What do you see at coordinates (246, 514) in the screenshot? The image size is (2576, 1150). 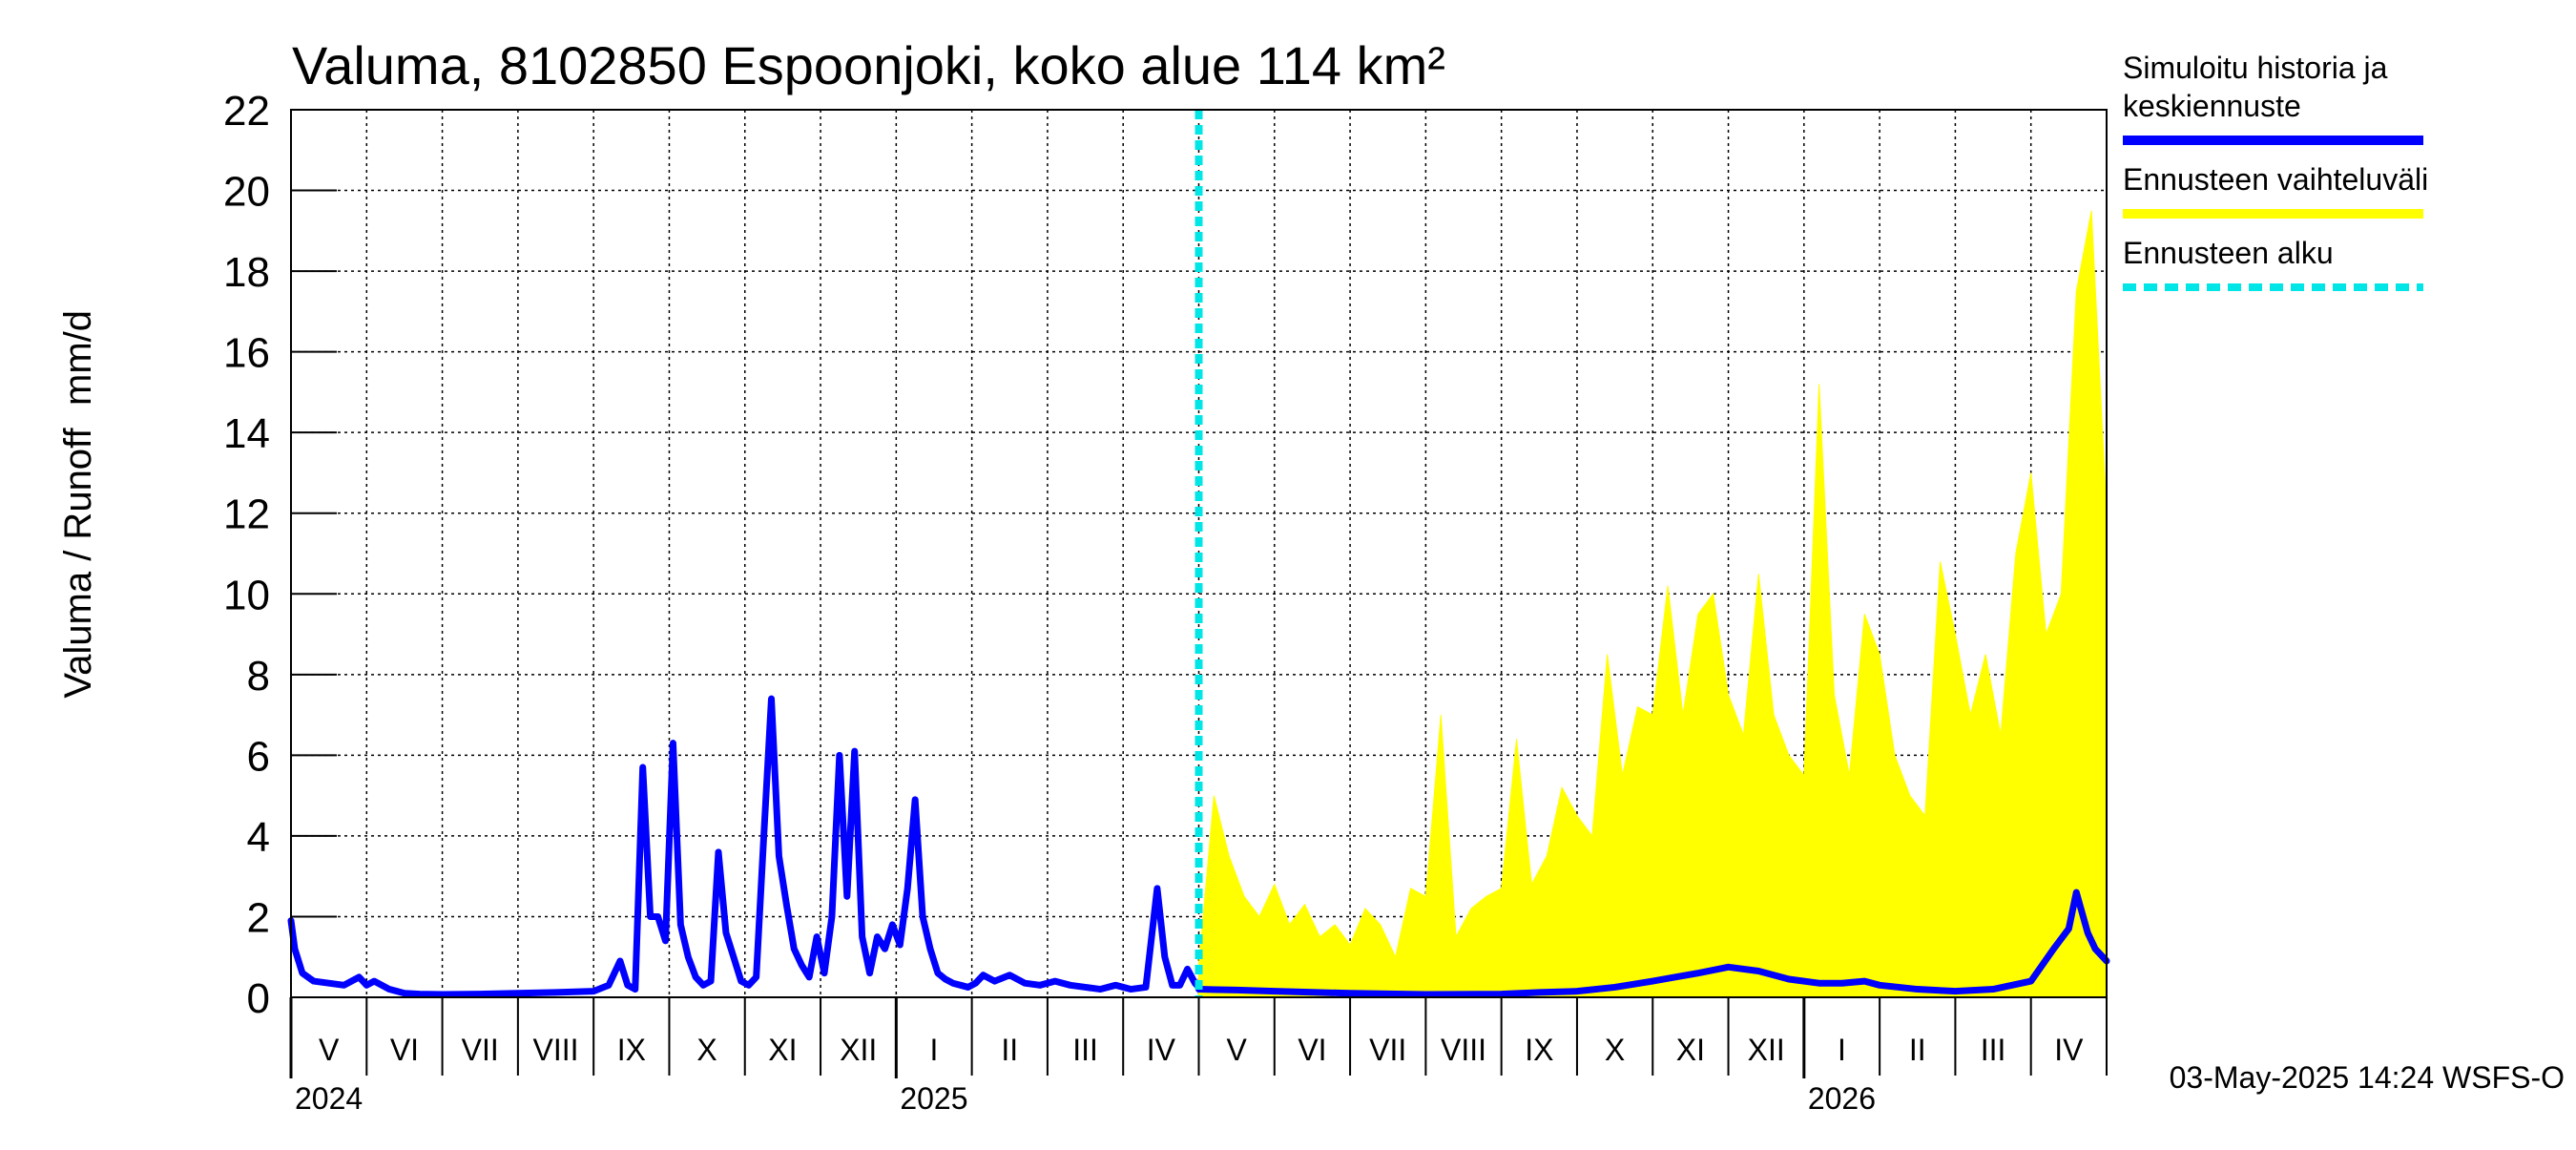 I see `y-tick-label: 12` at bounding box center [246, 514].